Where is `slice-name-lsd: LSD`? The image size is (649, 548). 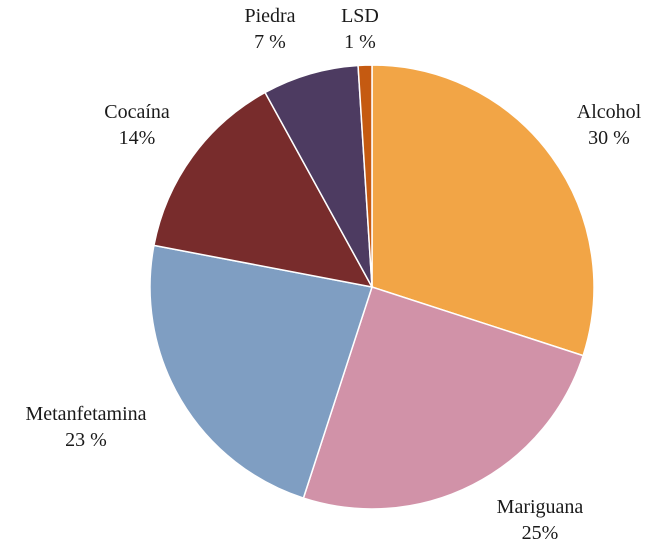 slice-name-lsd: LSD is located at coordinates (360, 16).